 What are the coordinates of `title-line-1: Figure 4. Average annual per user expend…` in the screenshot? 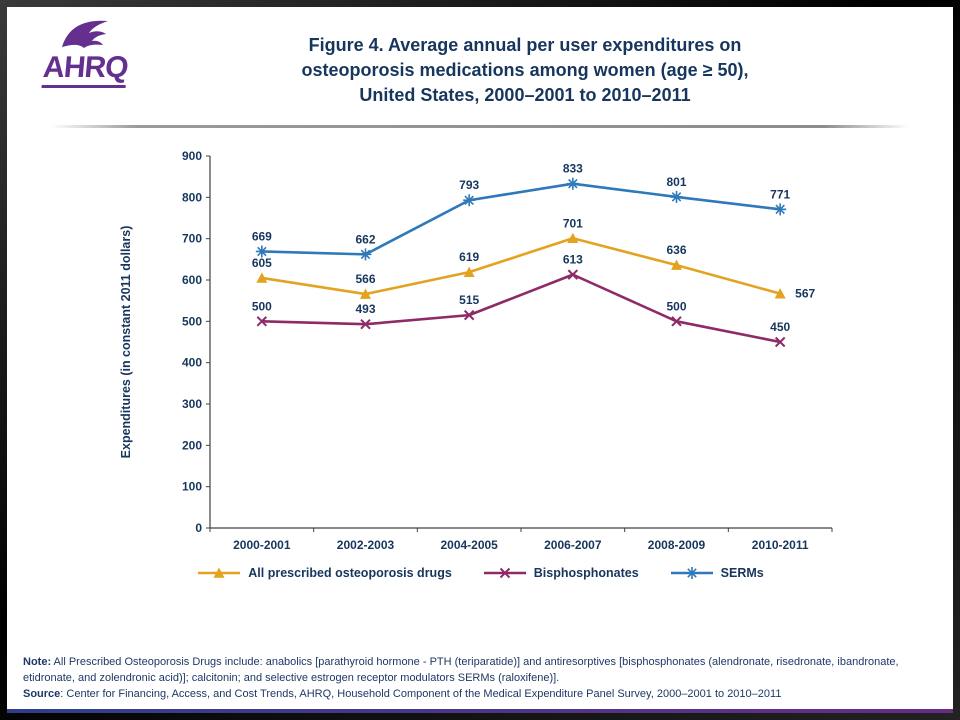 It's located at (525, 45).